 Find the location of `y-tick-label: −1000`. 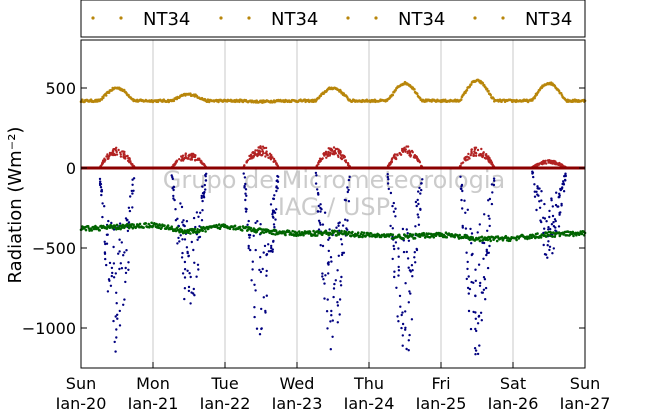

y-tick-label: −1000 is located at coordinates (49, 328).